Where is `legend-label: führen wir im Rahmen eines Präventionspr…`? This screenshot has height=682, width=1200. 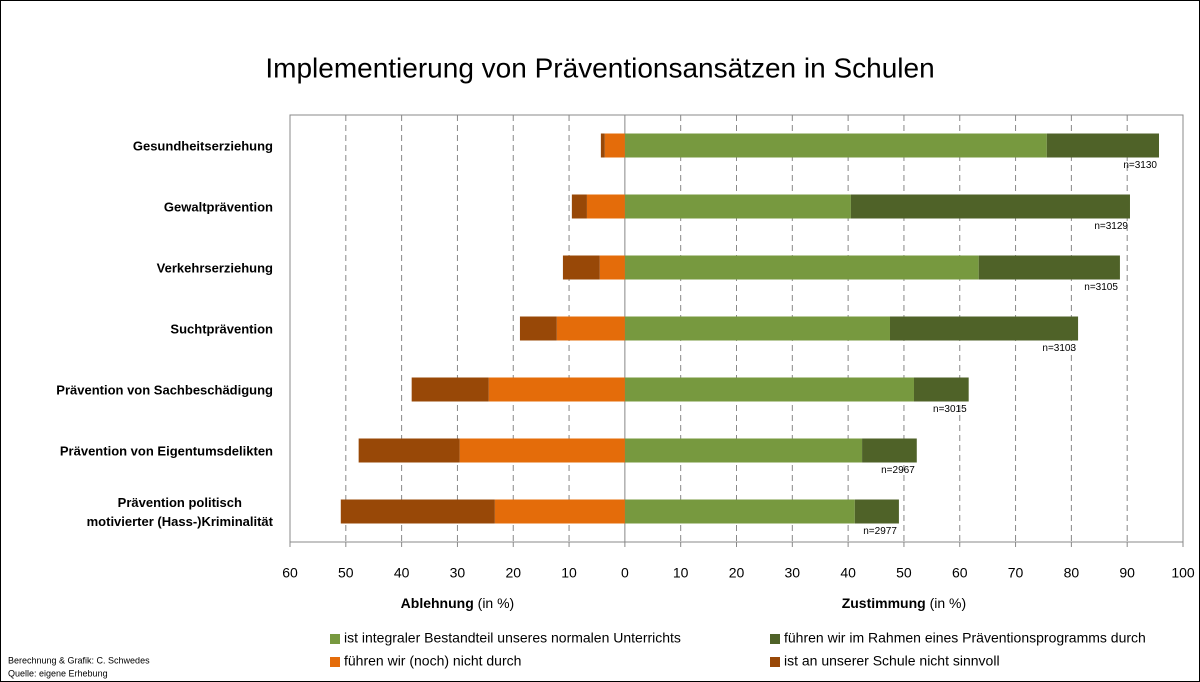
legend-label: führen wir im Rahmen eines Präventionspr… is located at coordinates (965, 638).